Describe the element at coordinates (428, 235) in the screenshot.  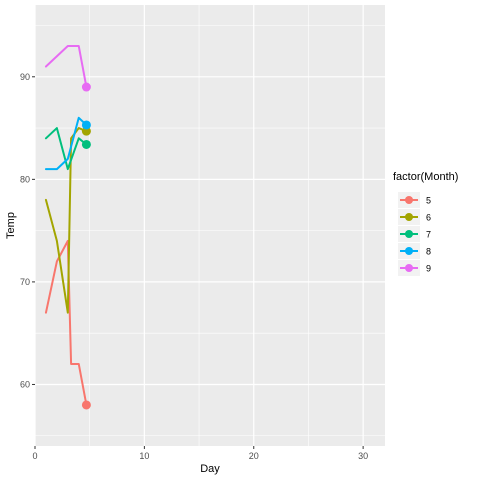
I see `legend-label: 7` at that location.